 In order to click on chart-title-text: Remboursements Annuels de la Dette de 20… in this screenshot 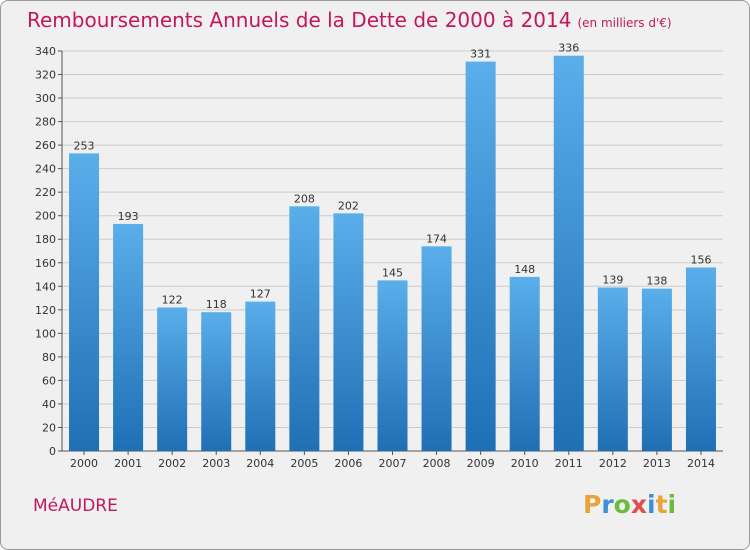, I will do `click(299, 20)`.